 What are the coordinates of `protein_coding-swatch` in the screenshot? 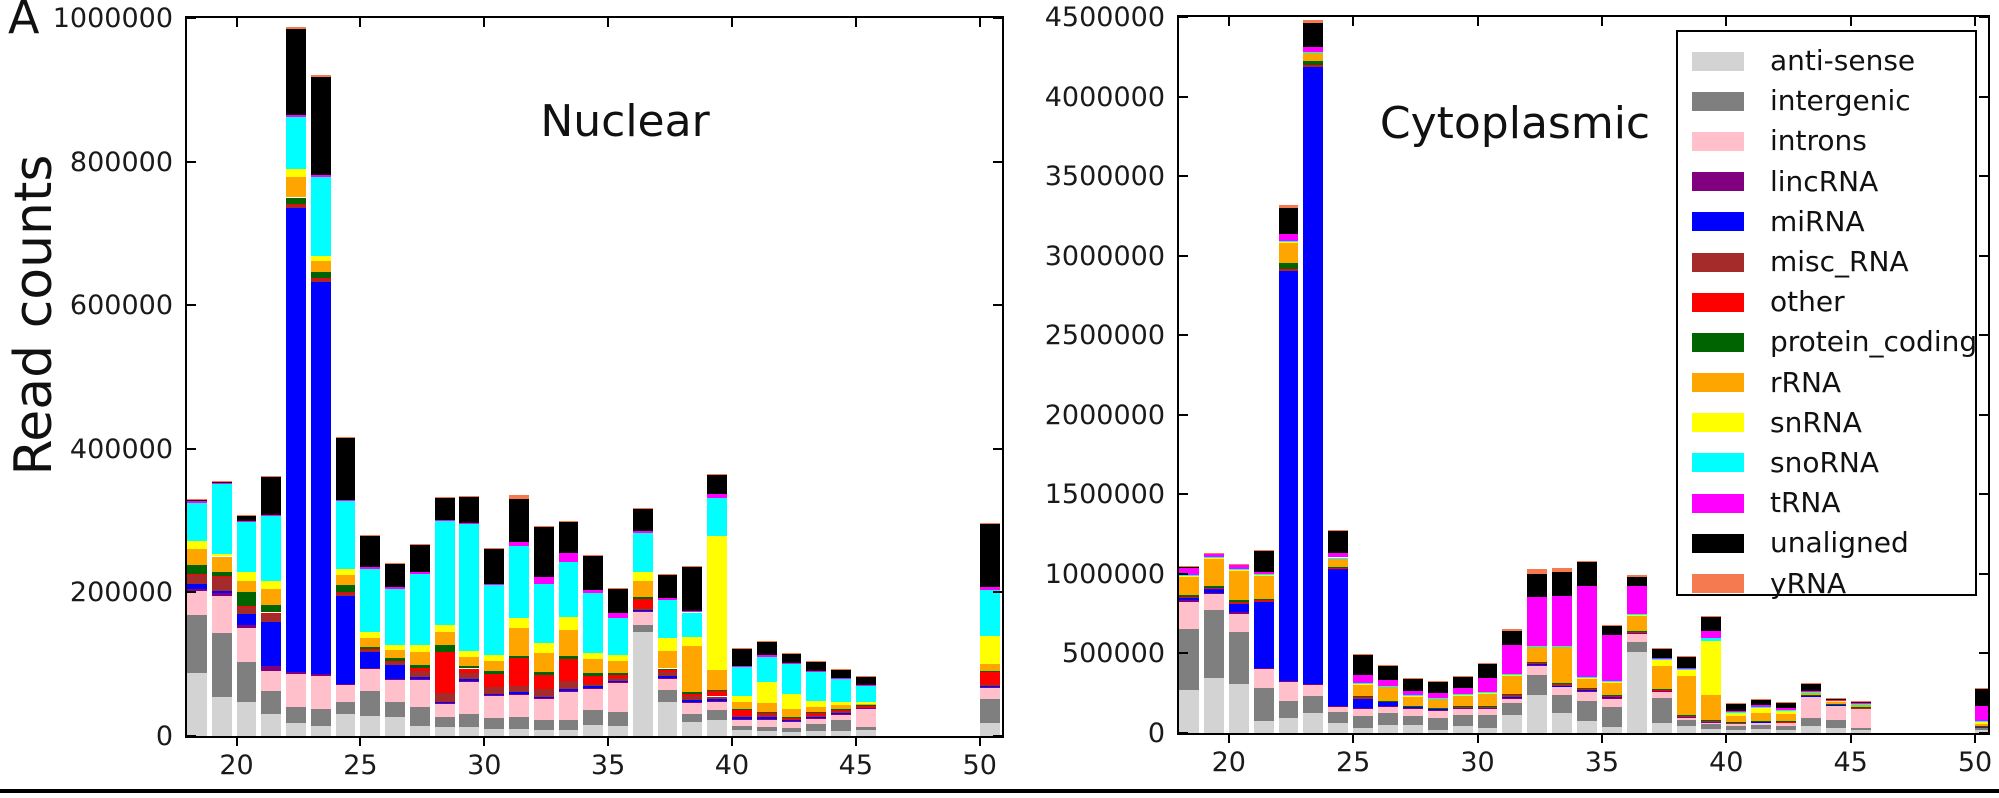 It's located at (1718, 342).